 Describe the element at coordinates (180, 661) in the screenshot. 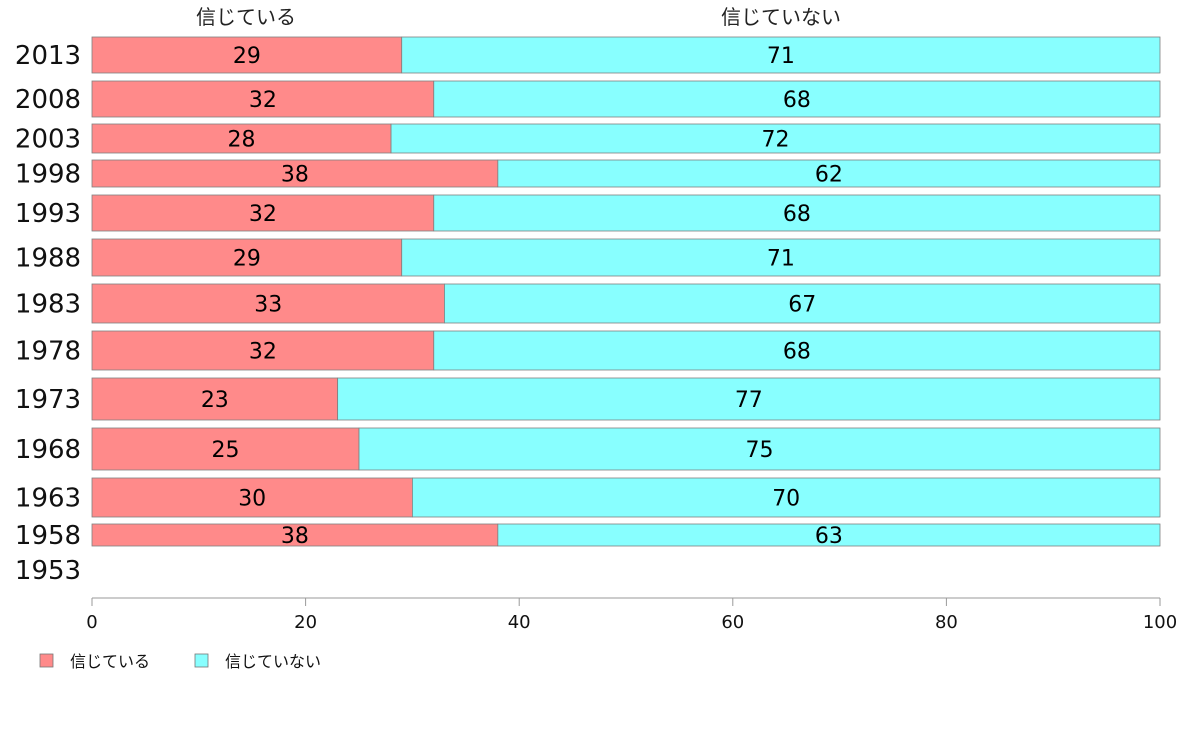

I see `legend: 信じている 信じていない` at that location.